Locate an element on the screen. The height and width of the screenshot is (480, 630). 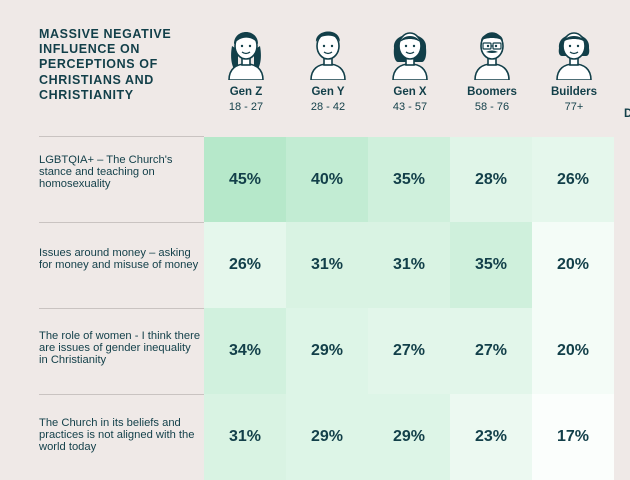
generation-name: Gen Z is located at coordinates (246, 92).